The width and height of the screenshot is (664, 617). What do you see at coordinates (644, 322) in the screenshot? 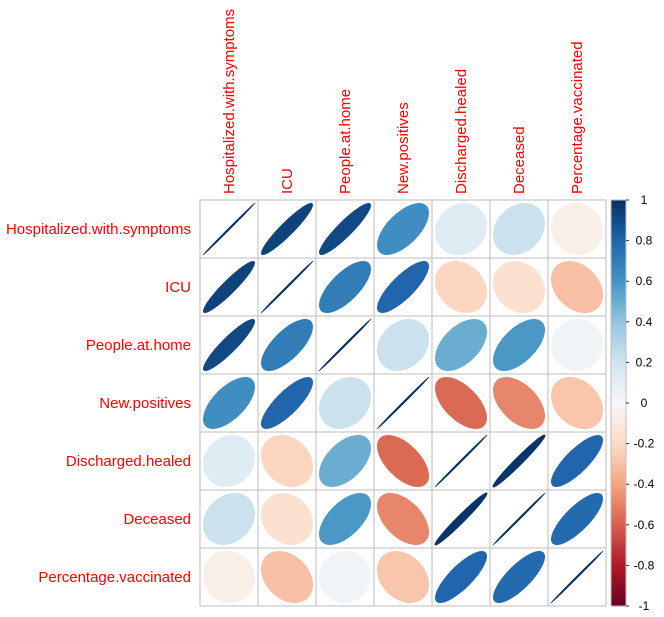
I see `colorbar-tick-label: 0.4` at bounding box center [644, 322].